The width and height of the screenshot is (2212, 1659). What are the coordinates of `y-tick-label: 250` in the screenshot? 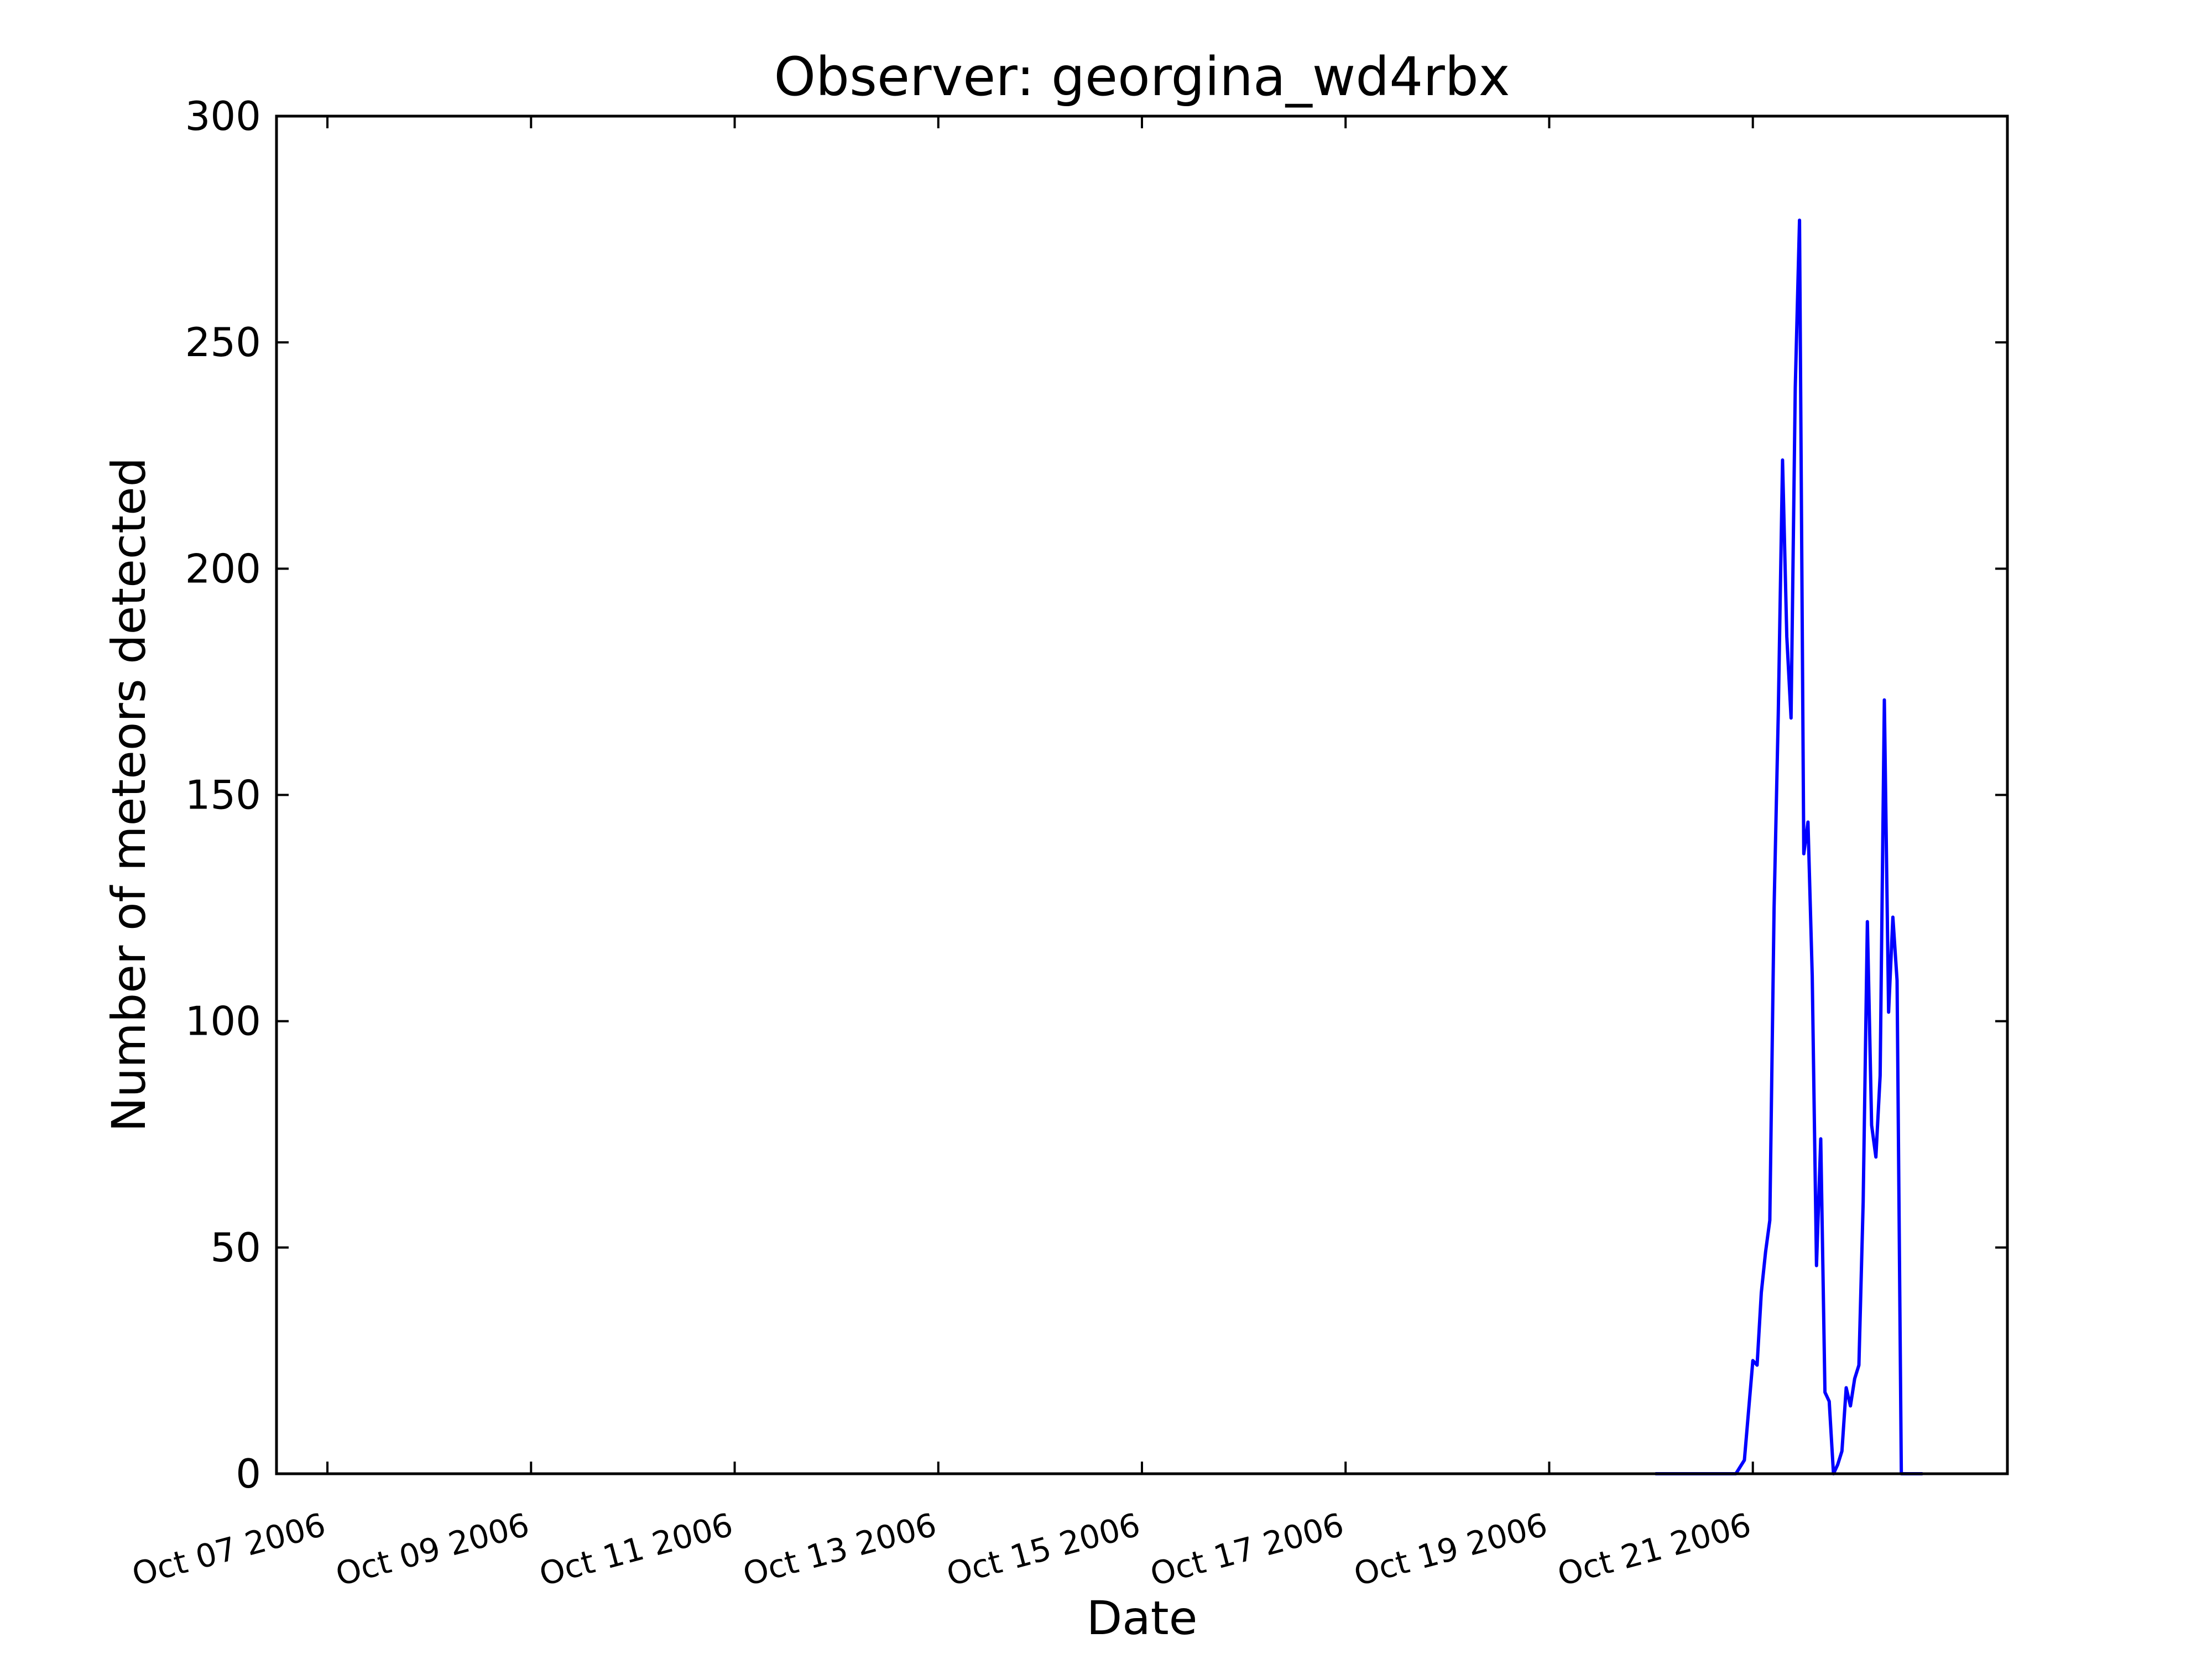 It's located at (223, 343).